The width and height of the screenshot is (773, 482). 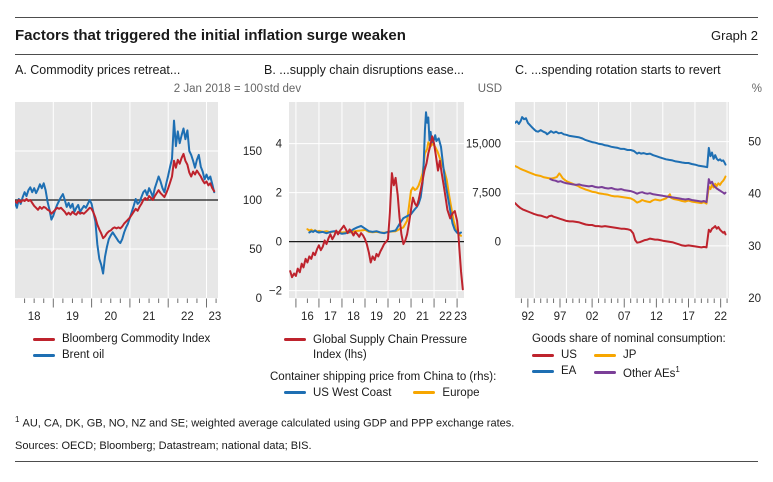 What do you see at coordinates (136, 339) in the screenshot?
I see `legend-label: Bloomberg Commodity Index` at bounding box center [136, 339].